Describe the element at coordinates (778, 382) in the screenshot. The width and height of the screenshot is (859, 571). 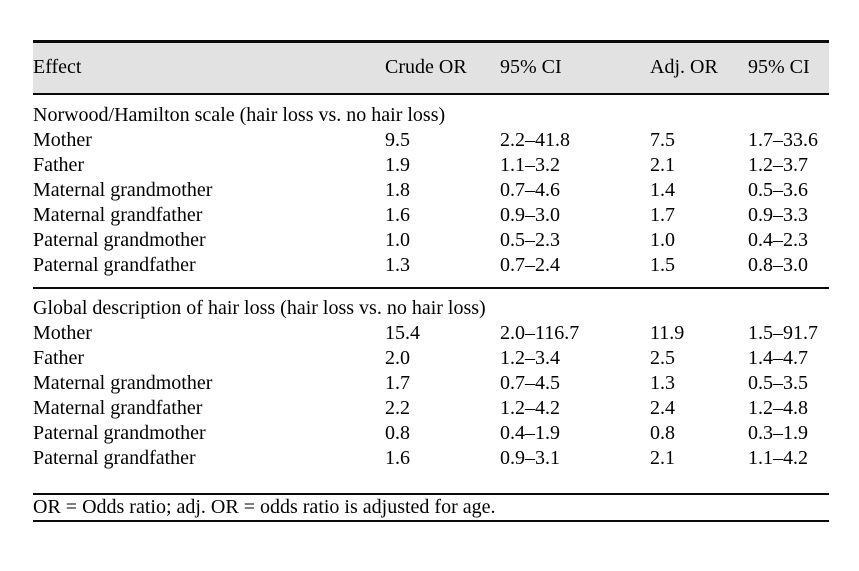
I see `adj-ci-cell: 0.5–3.5` at that location.